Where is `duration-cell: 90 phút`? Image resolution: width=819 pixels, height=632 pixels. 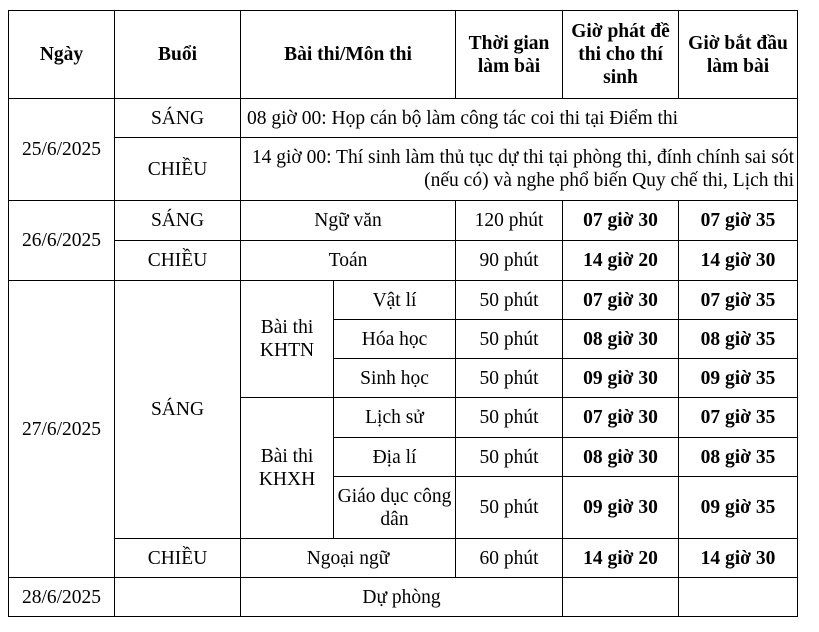 duration-cell: 90 phút is located at coordinates (509, 260).